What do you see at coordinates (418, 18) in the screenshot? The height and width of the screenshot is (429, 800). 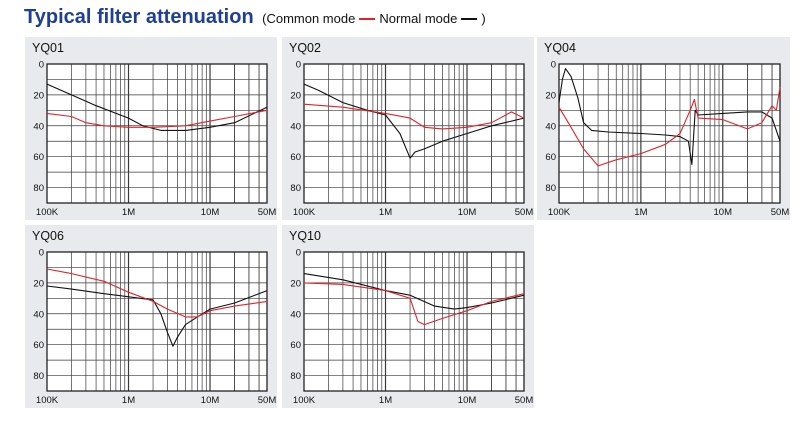 I see `legend-mid-text: Normal mode` at bounding box center [418, 18].